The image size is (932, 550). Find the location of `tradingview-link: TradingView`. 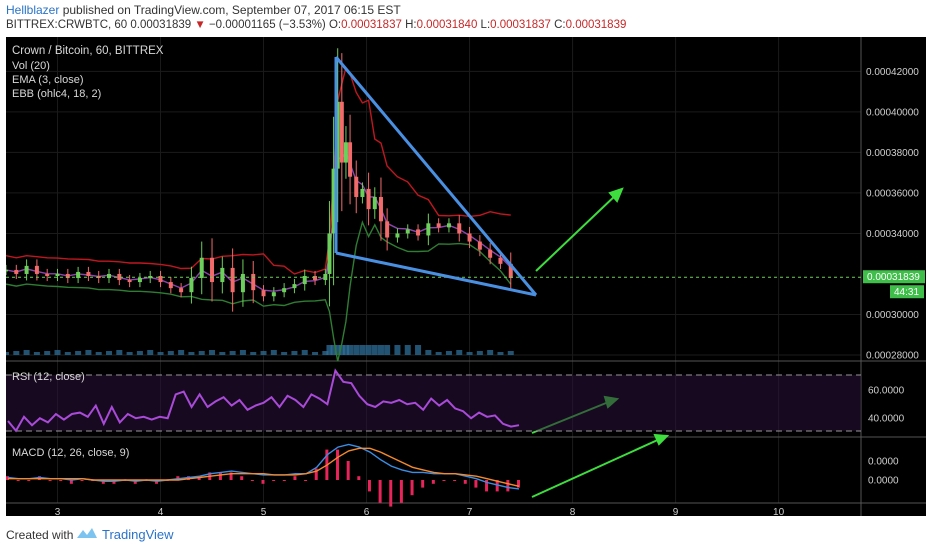

tradingview-link: TradingView is located at coordinates (138, 534).